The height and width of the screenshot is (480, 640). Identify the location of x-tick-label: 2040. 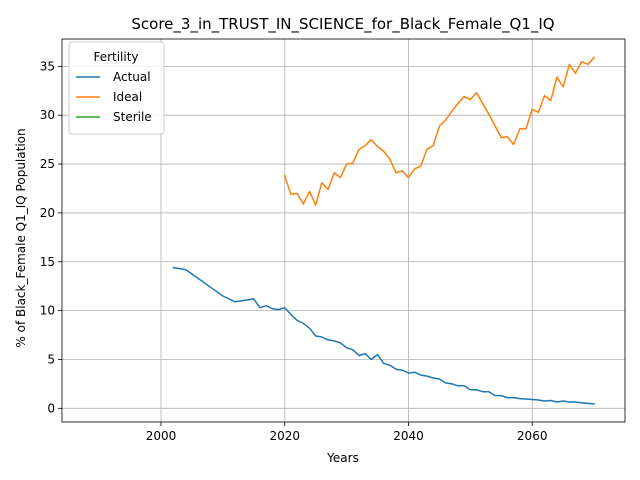
(408, 436).